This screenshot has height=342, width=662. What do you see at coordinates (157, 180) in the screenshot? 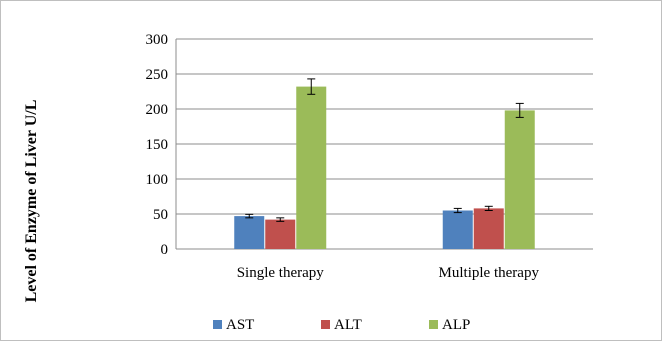
I see `y-tick-label: 100` at bounding box center [157, 180].